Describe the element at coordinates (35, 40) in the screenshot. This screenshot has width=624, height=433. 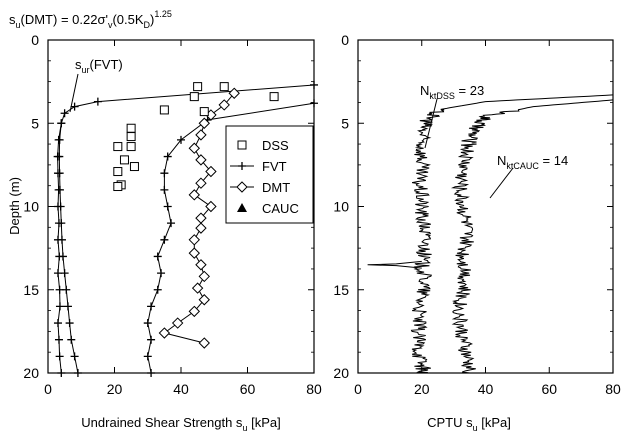
I see `left-y-tick-label: 0` at that location.